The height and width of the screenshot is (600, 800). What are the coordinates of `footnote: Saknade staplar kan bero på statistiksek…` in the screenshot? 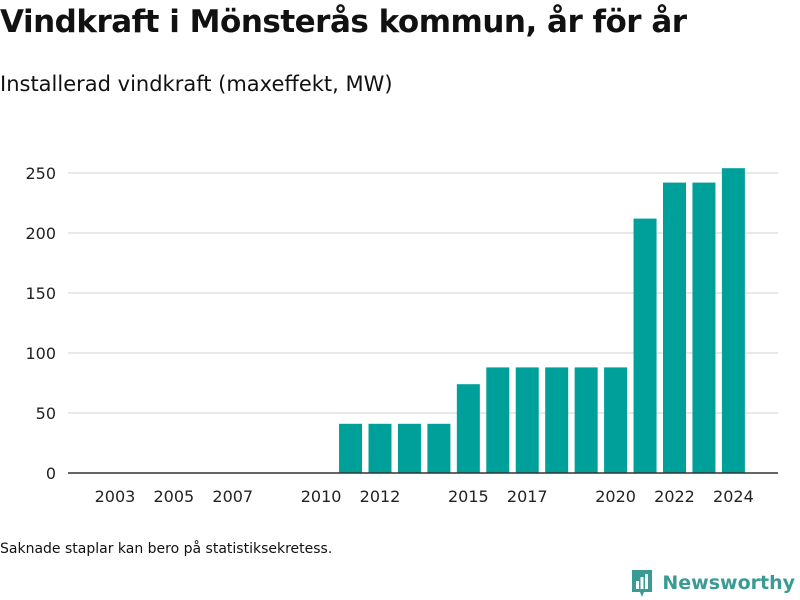 It's located at (166, 549).